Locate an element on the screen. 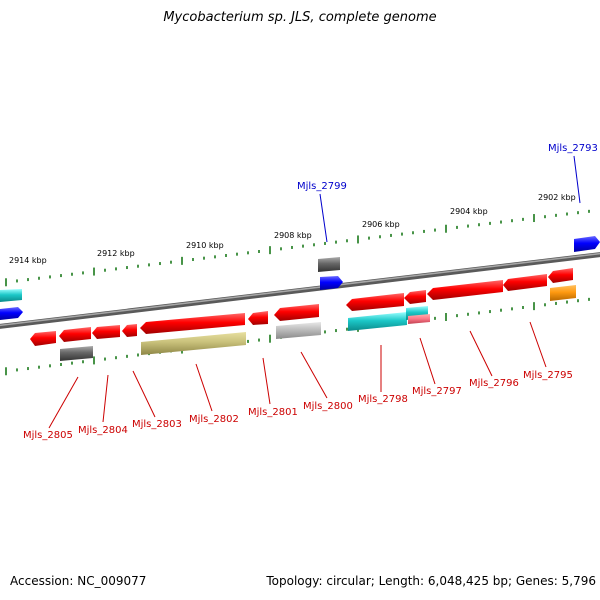 The image size is (600, 600). gene-label: Mjls_2799 is located at coordinates (322, 186).